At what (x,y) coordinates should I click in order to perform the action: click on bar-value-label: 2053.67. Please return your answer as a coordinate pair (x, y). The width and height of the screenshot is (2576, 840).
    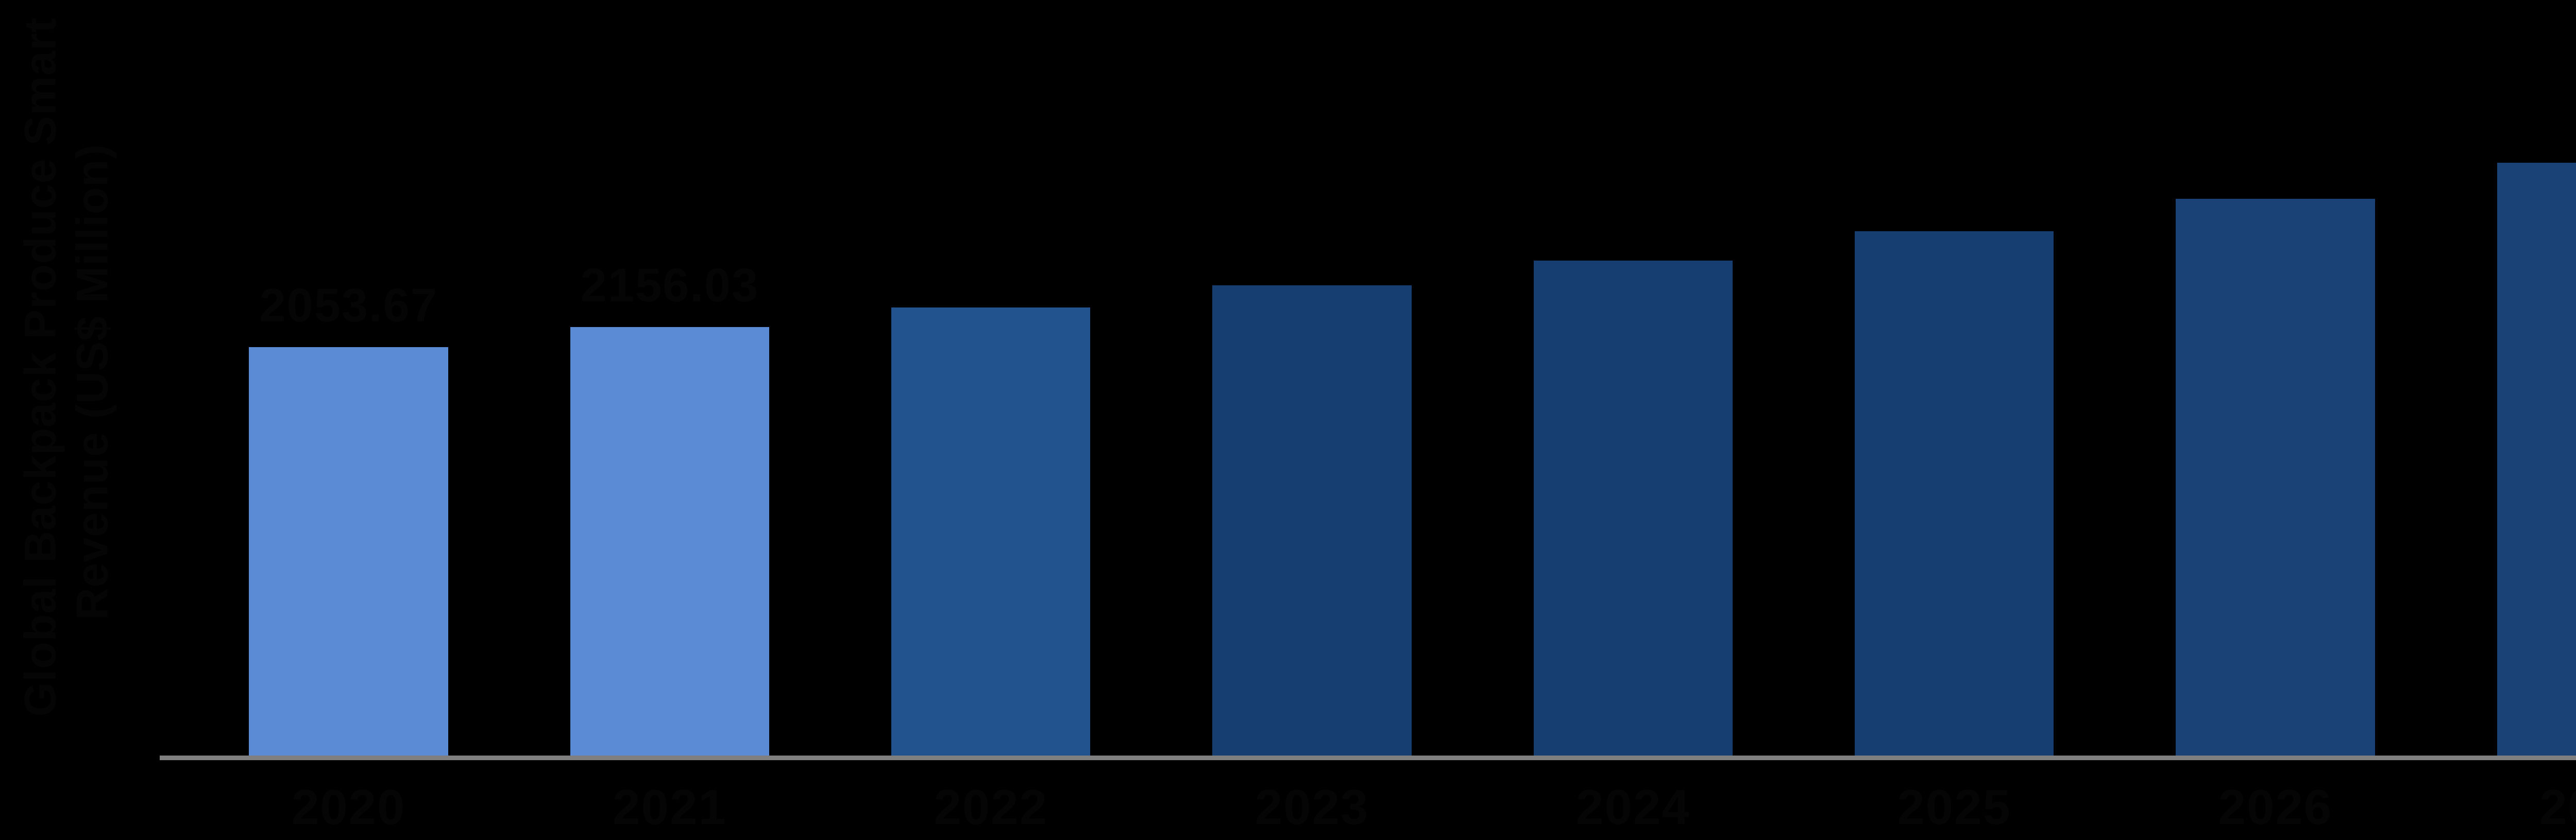
    Looking at the image, I should click on (348, 305).